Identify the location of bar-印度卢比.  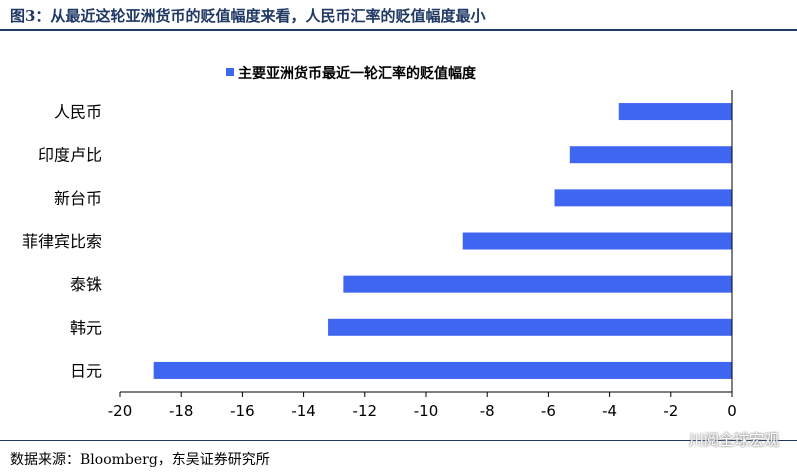
(650, 155).